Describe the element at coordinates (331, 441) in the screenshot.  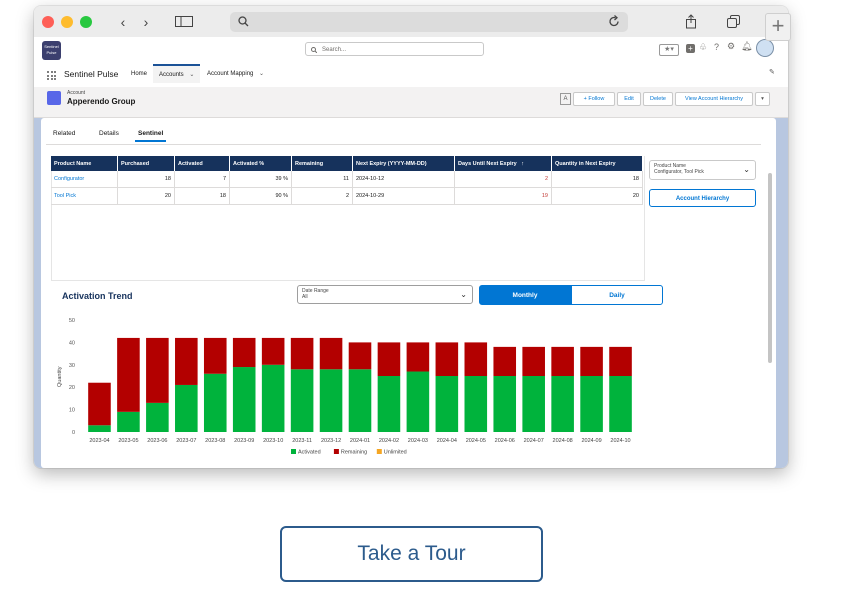
I see `x-tick-label: 2023-12` at that location.